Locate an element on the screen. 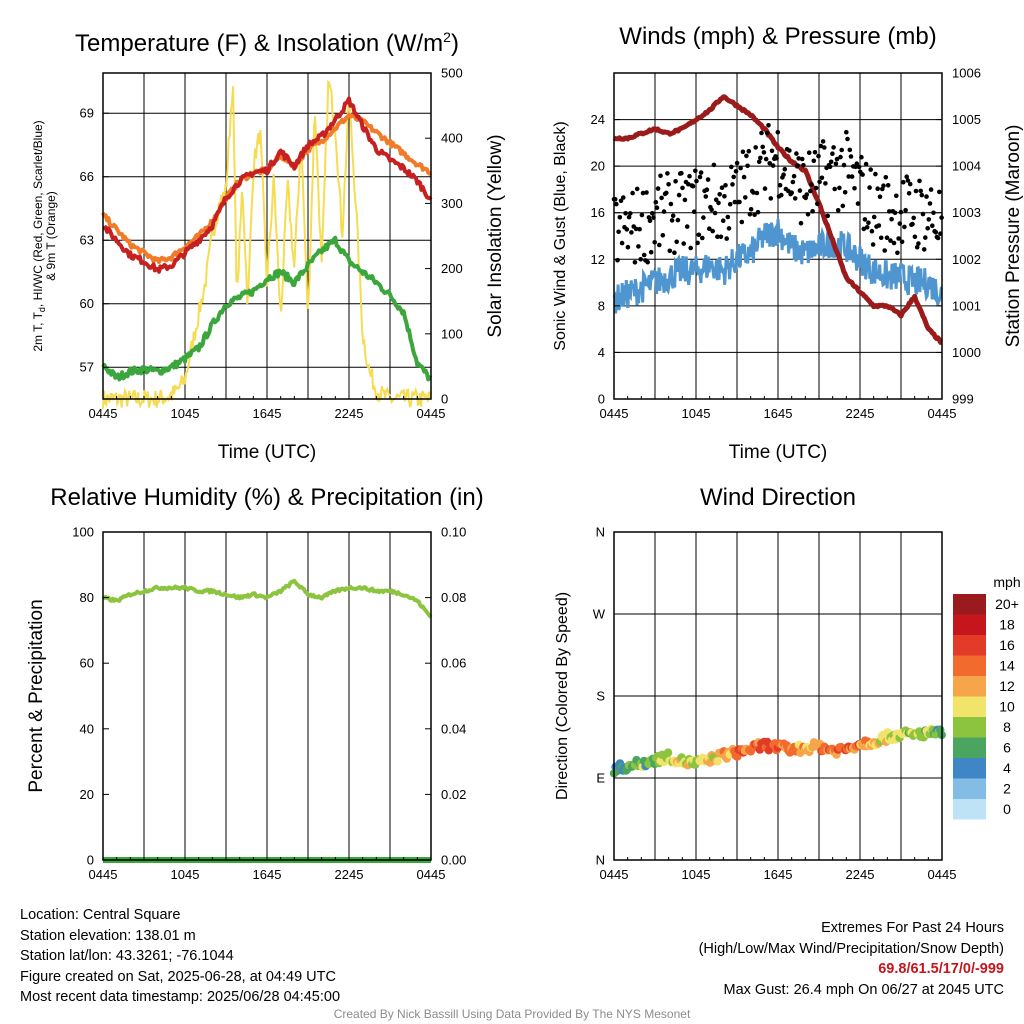  solar-y-label: Solar Insolation (Yellow) is located at coordinates (495, 235).